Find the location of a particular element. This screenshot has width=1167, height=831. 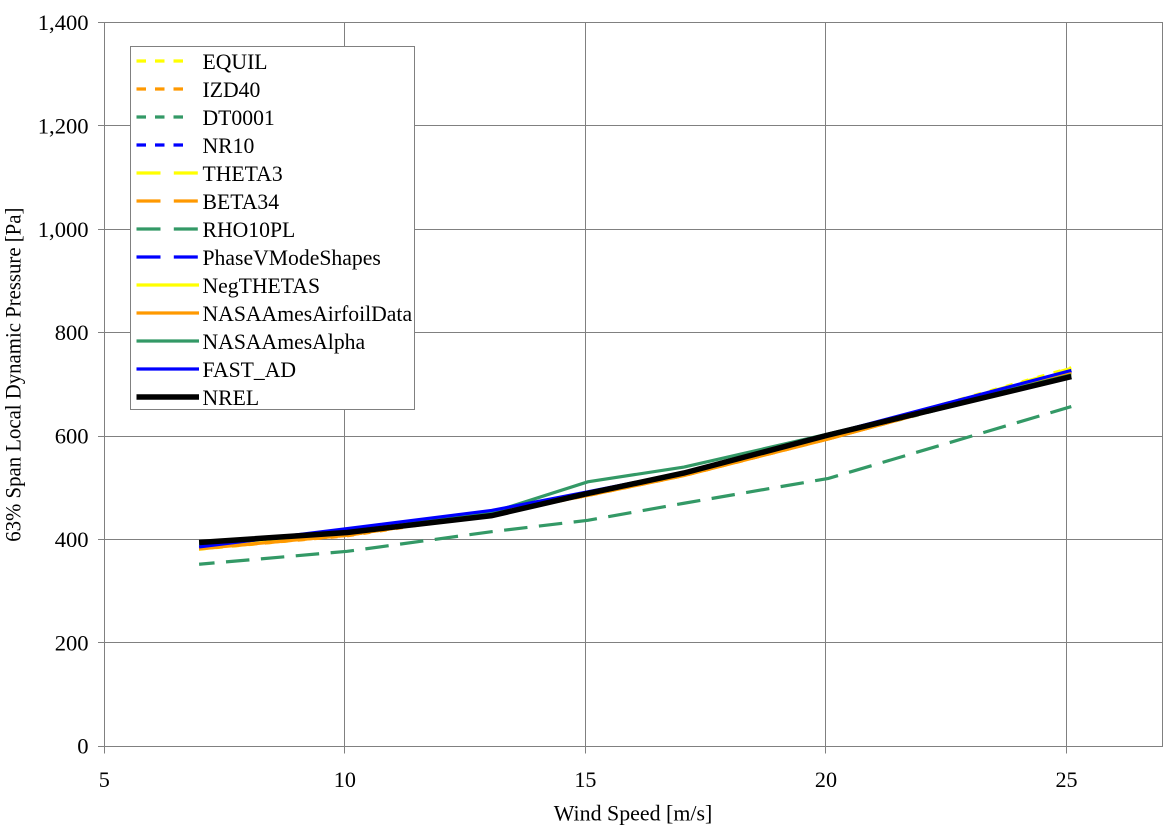

svg-text: EQUIL is located at coordinates (235, 62).